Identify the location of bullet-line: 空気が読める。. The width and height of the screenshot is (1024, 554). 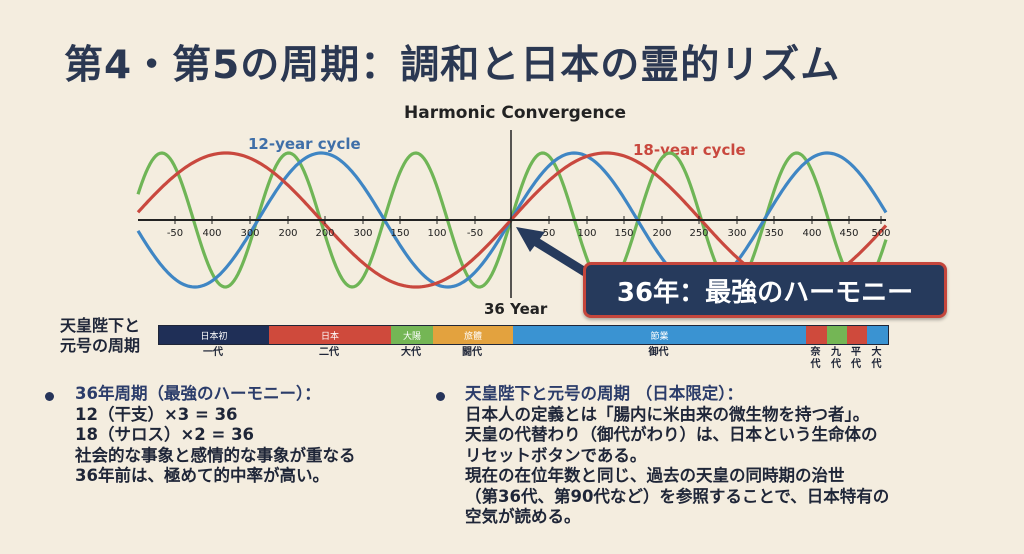
(523, 516).